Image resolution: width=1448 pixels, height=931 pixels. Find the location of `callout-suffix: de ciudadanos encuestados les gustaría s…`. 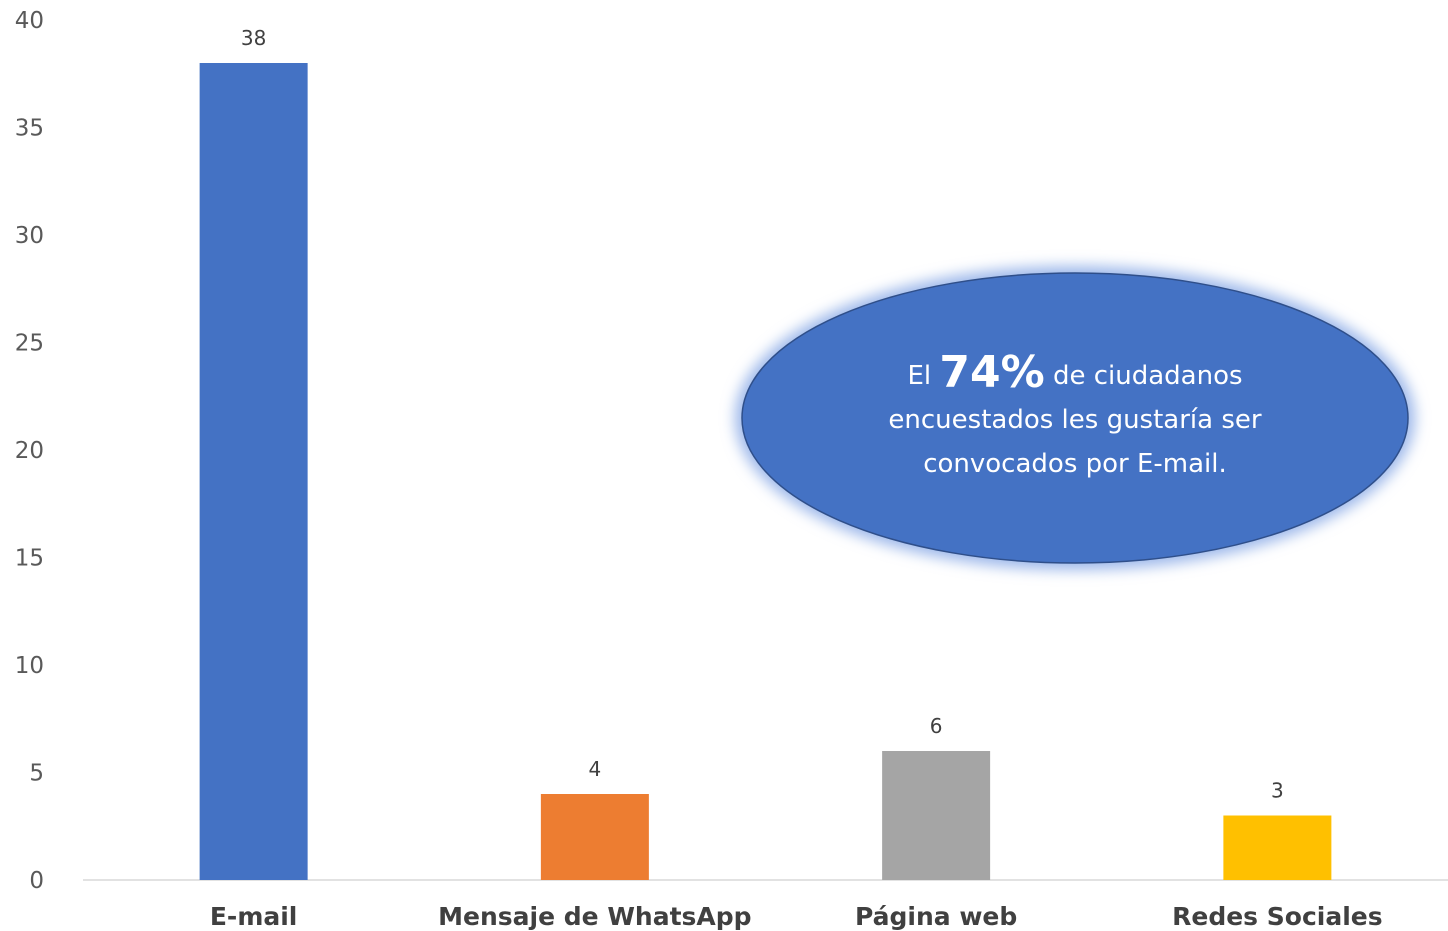

callout-suffix: de ciudadanos encuestados les gustaría s… is located at coordinates (1075, 419).